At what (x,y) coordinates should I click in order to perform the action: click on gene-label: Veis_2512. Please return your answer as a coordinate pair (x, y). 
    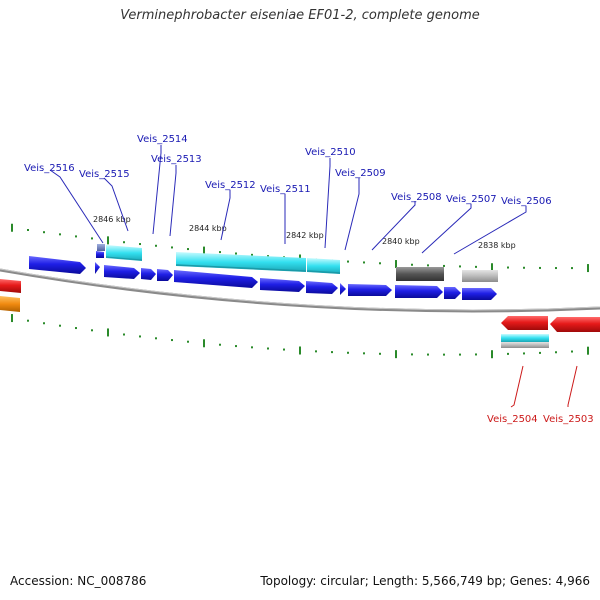
    Looking at the image, I should click on (230, 185).